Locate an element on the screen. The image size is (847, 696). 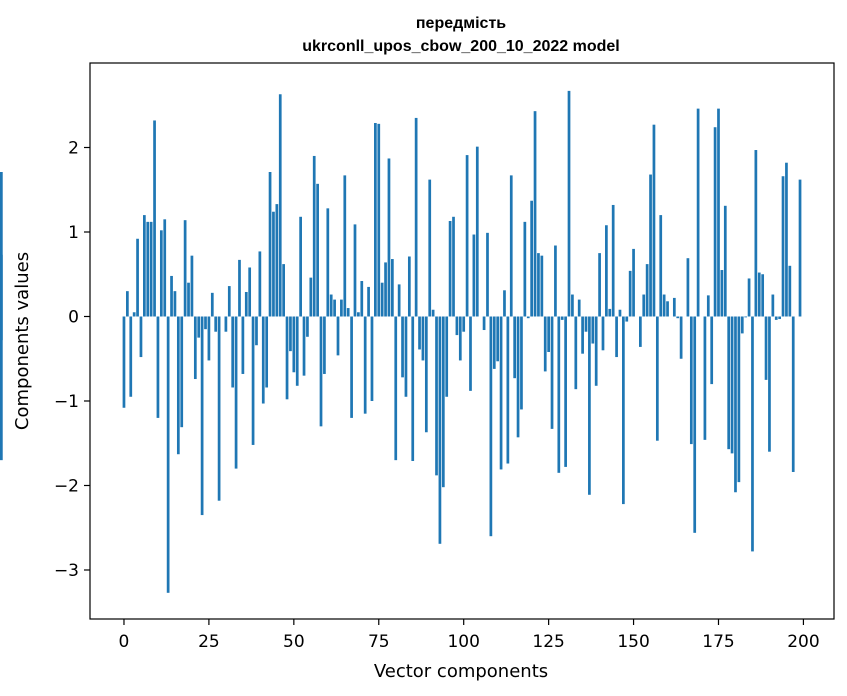
x-tick-label: 125 is located at coordinates (548, 642).